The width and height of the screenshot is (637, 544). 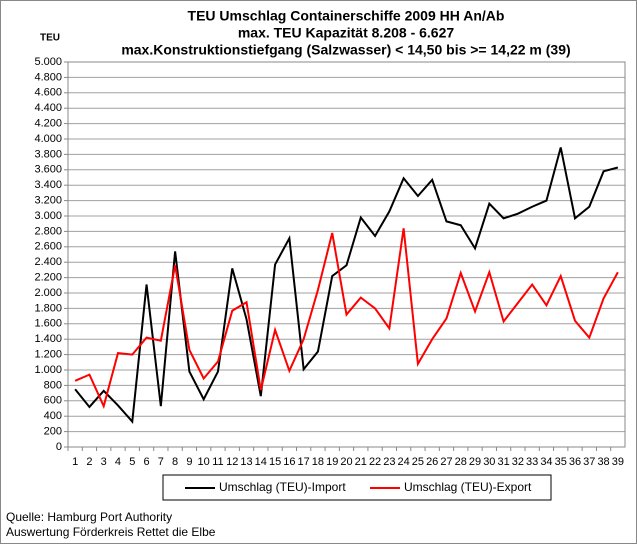 I want to click on x-tick-label: 9, so click(x=189, y=462).